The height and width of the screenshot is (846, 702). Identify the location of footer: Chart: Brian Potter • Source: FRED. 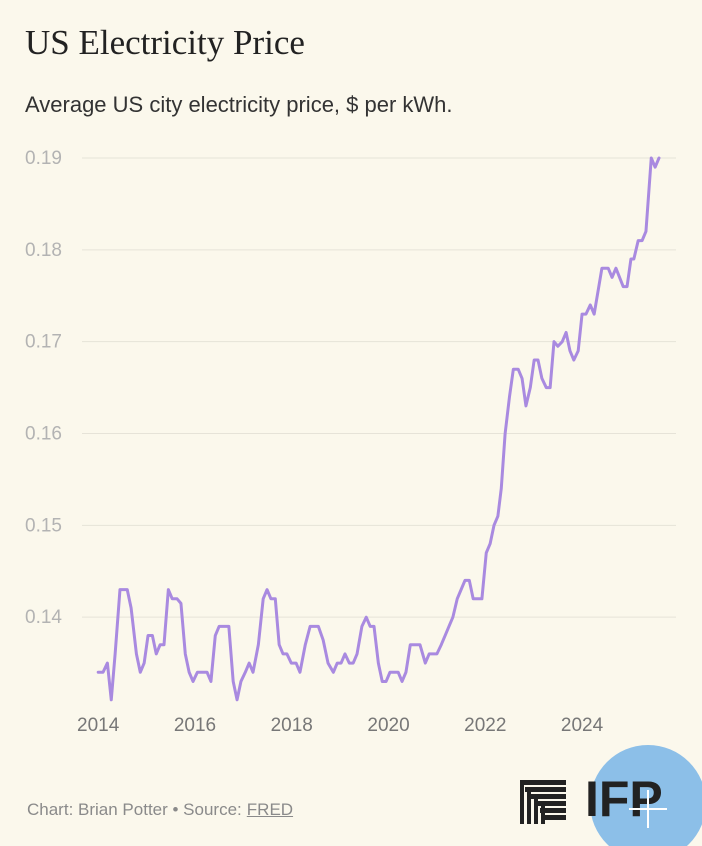
(160, 810).